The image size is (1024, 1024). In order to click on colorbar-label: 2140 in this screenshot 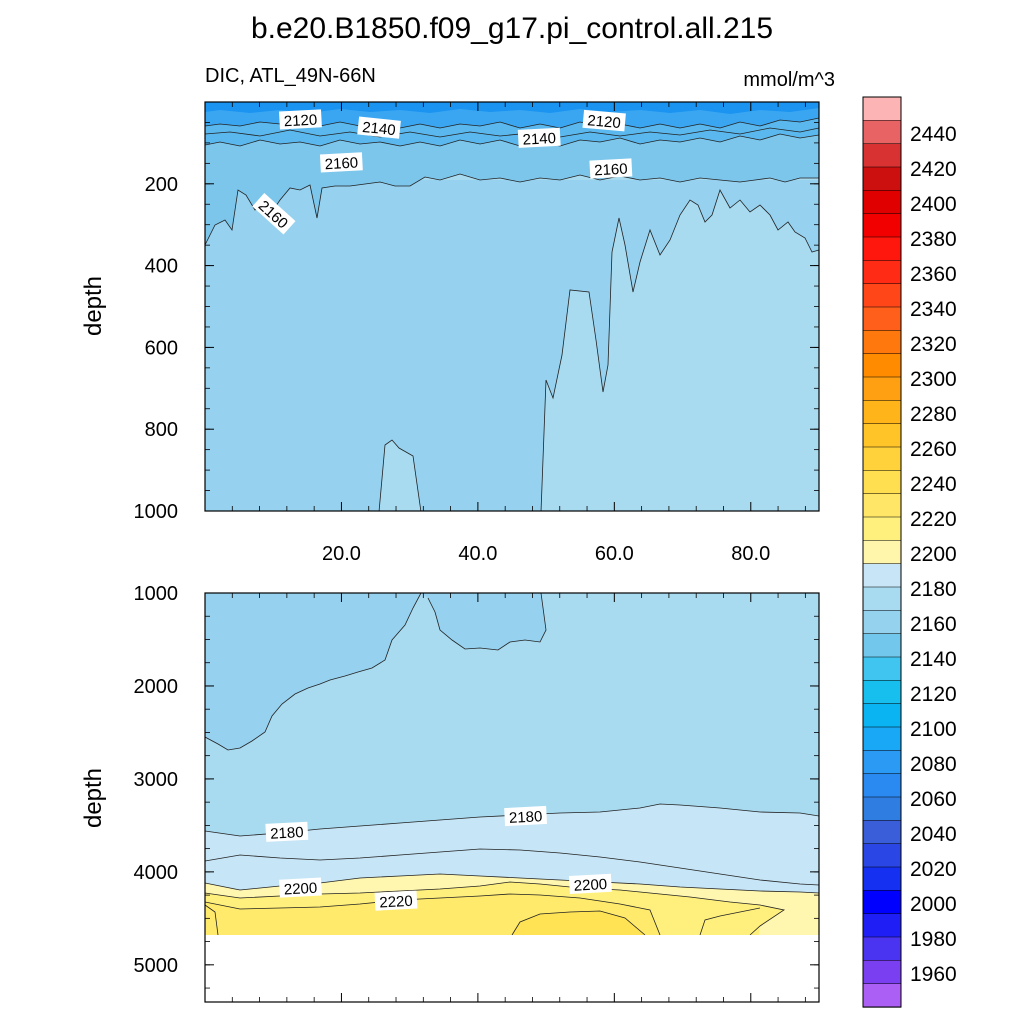, I will do `click(933, 659)`.